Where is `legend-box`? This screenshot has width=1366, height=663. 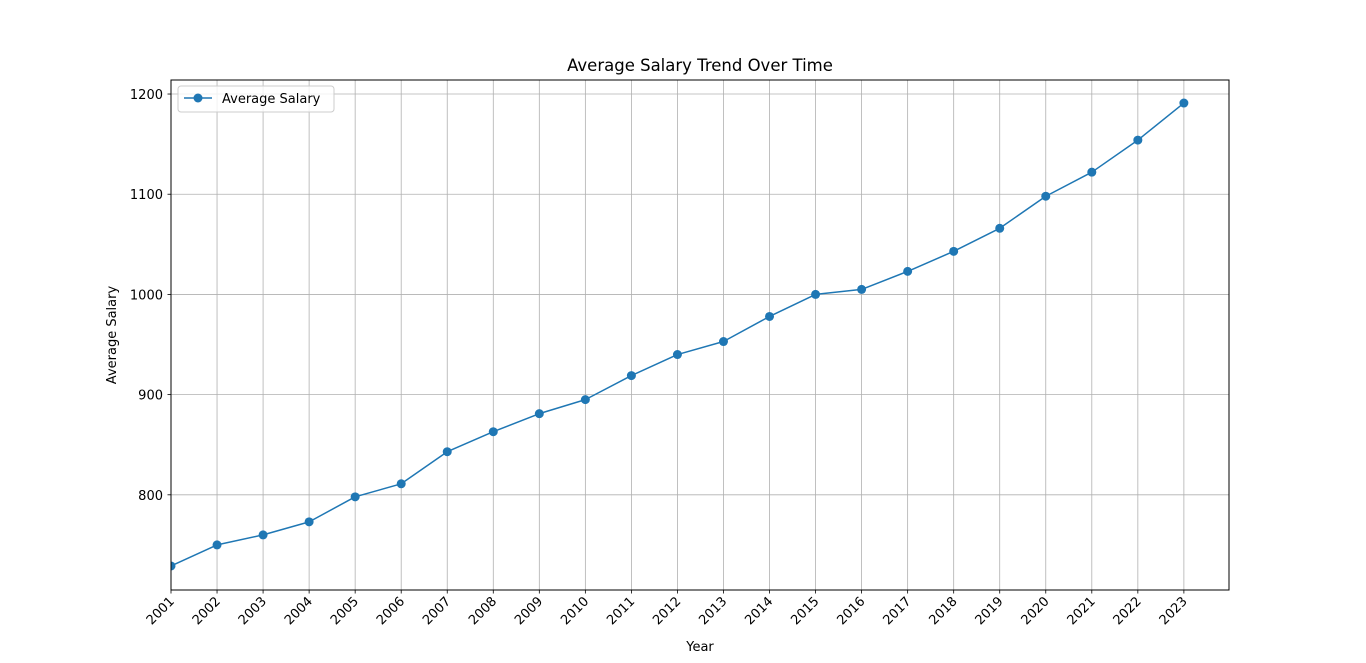
legend-box is located at coordinates (256, 99).